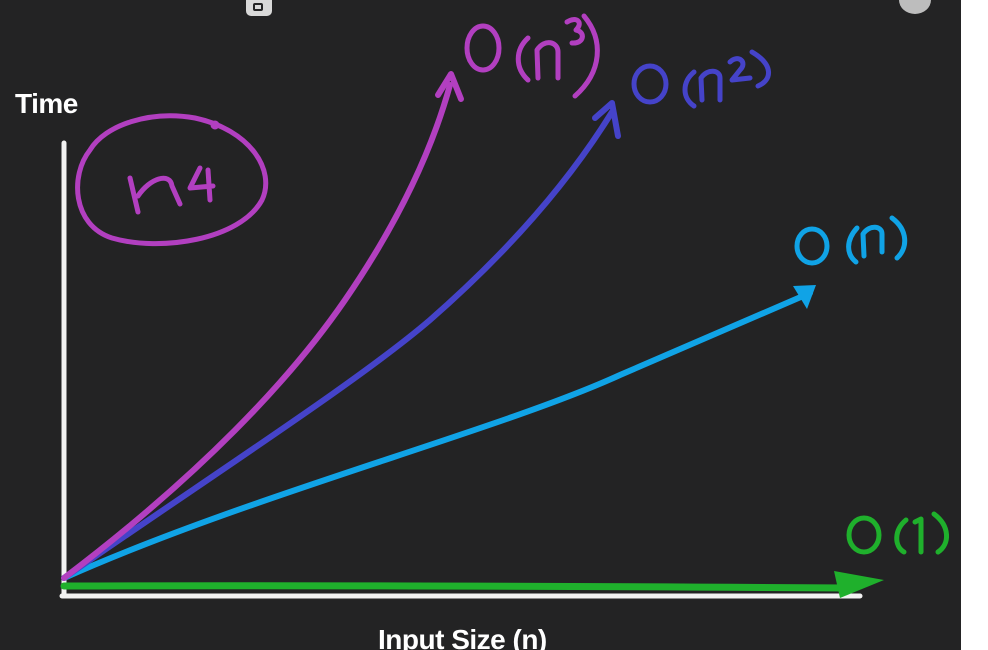  I want to click on window-control-button, so click(259, 8).